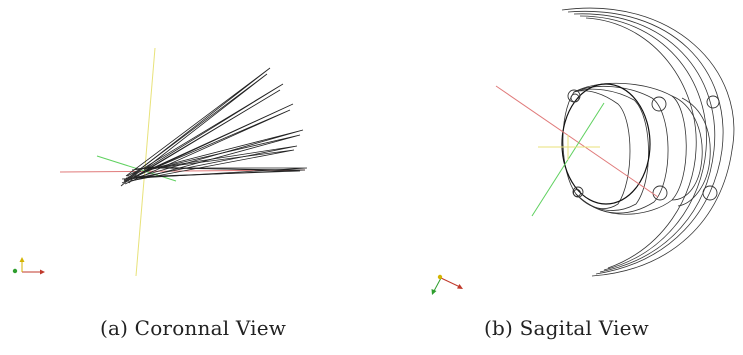 The image size is (743, 355). I want to click on marker-circles, so click(643, 145).